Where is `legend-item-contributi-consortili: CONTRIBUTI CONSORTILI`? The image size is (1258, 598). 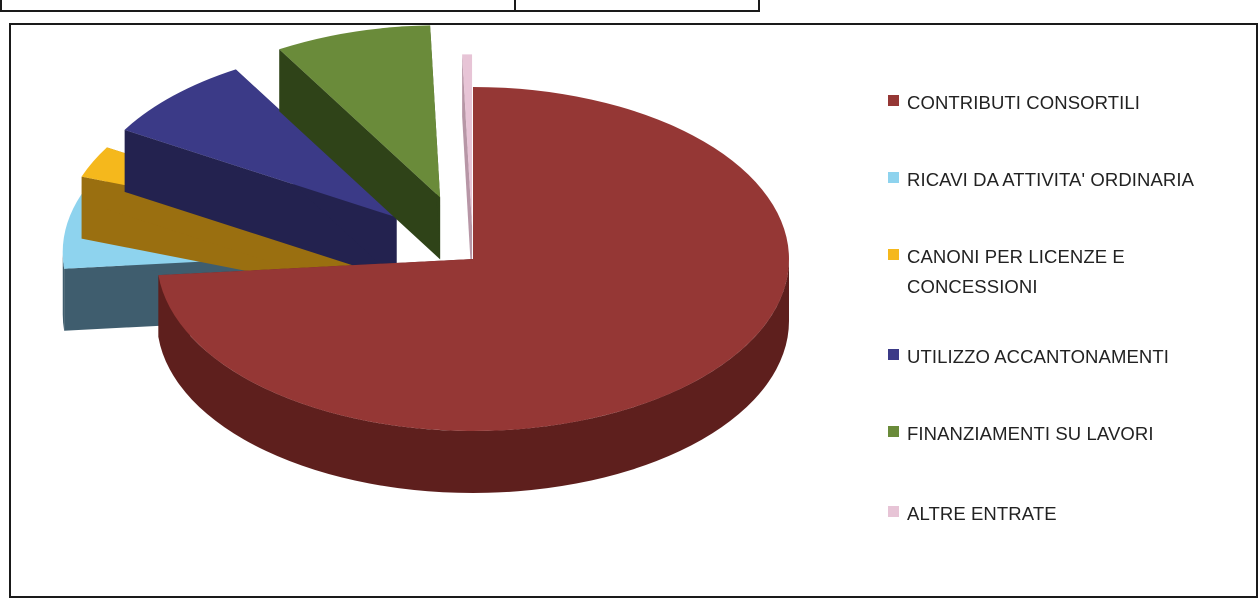
legend-item-contributi-consortili: CONTRIBUTI CONSORTILI is located at coordinates (1067, 103).